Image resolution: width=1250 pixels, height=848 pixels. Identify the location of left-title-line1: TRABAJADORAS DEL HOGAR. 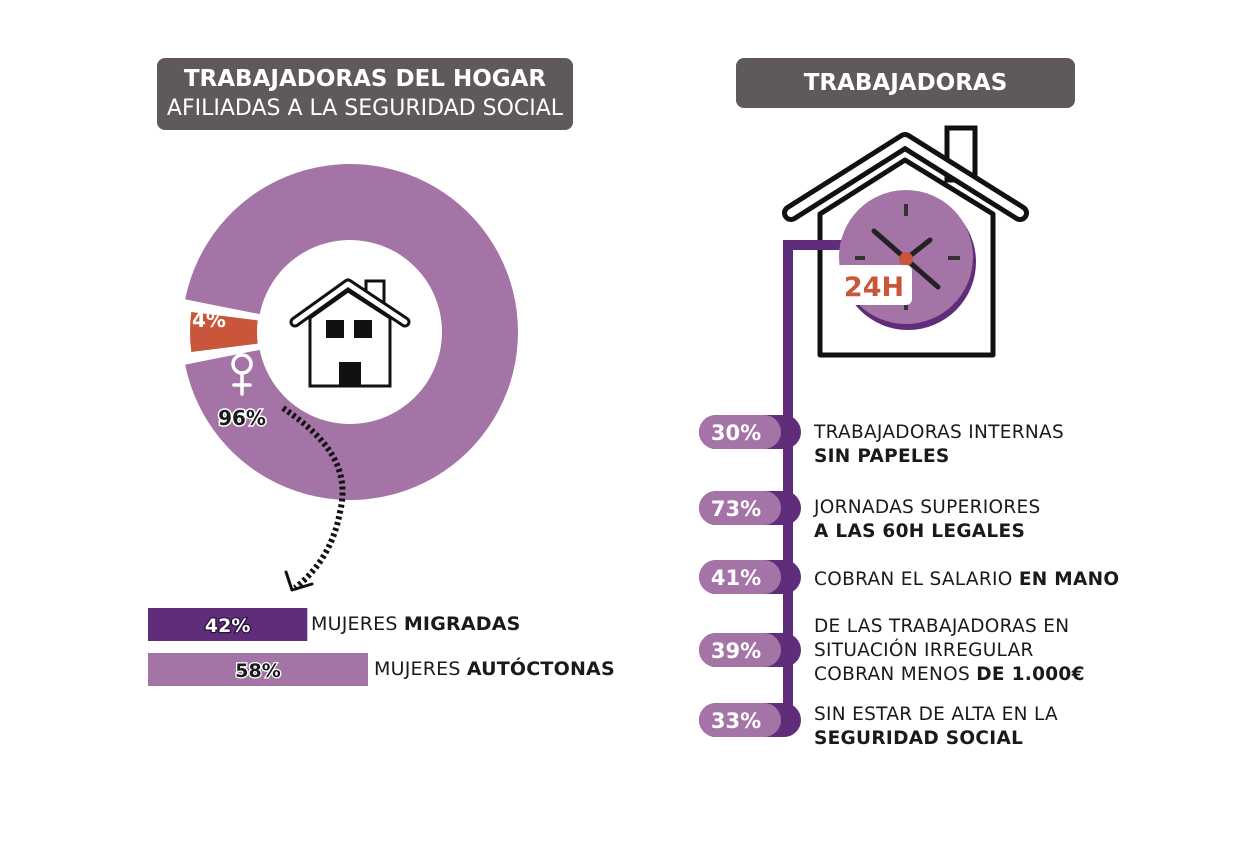
(365, 79).